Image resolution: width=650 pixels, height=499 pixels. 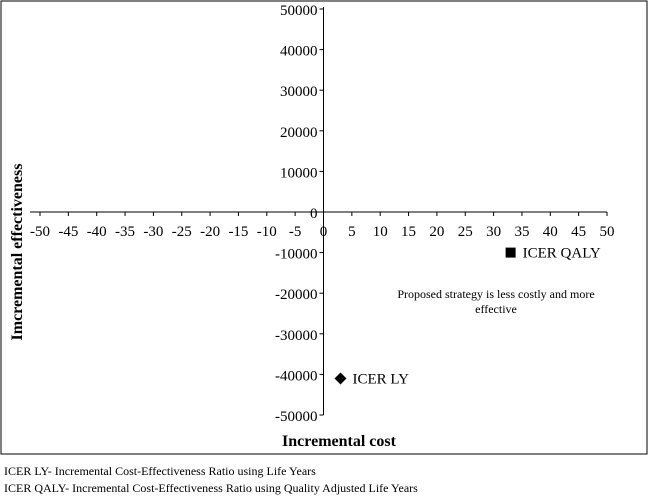 I want to click on x-tick-label: -25, so click(x=182, y=232).